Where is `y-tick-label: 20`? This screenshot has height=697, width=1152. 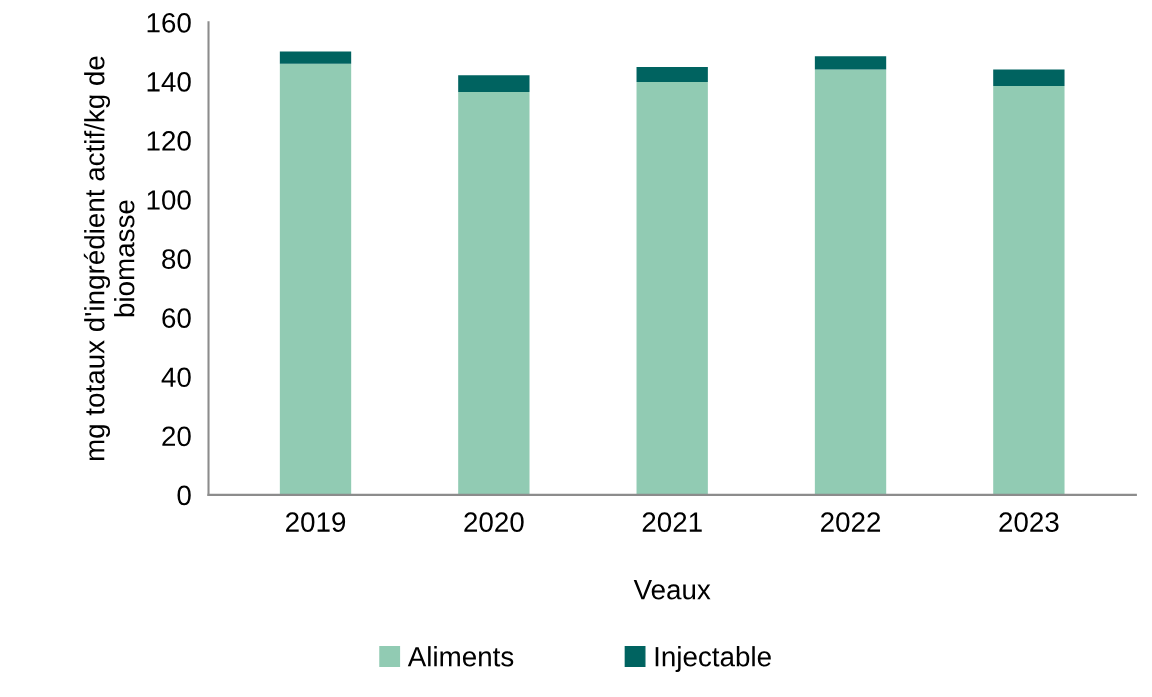
y-tick-label: 20 is located at coordinates (176, 436).